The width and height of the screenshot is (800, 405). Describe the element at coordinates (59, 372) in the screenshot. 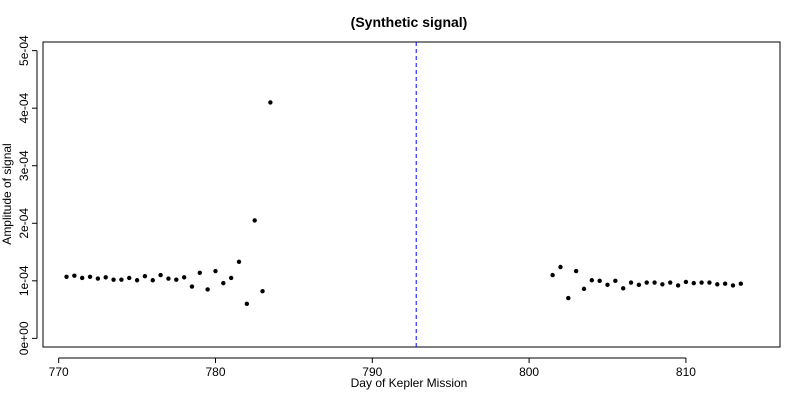

I see `x-tick-label: 770` at that location.